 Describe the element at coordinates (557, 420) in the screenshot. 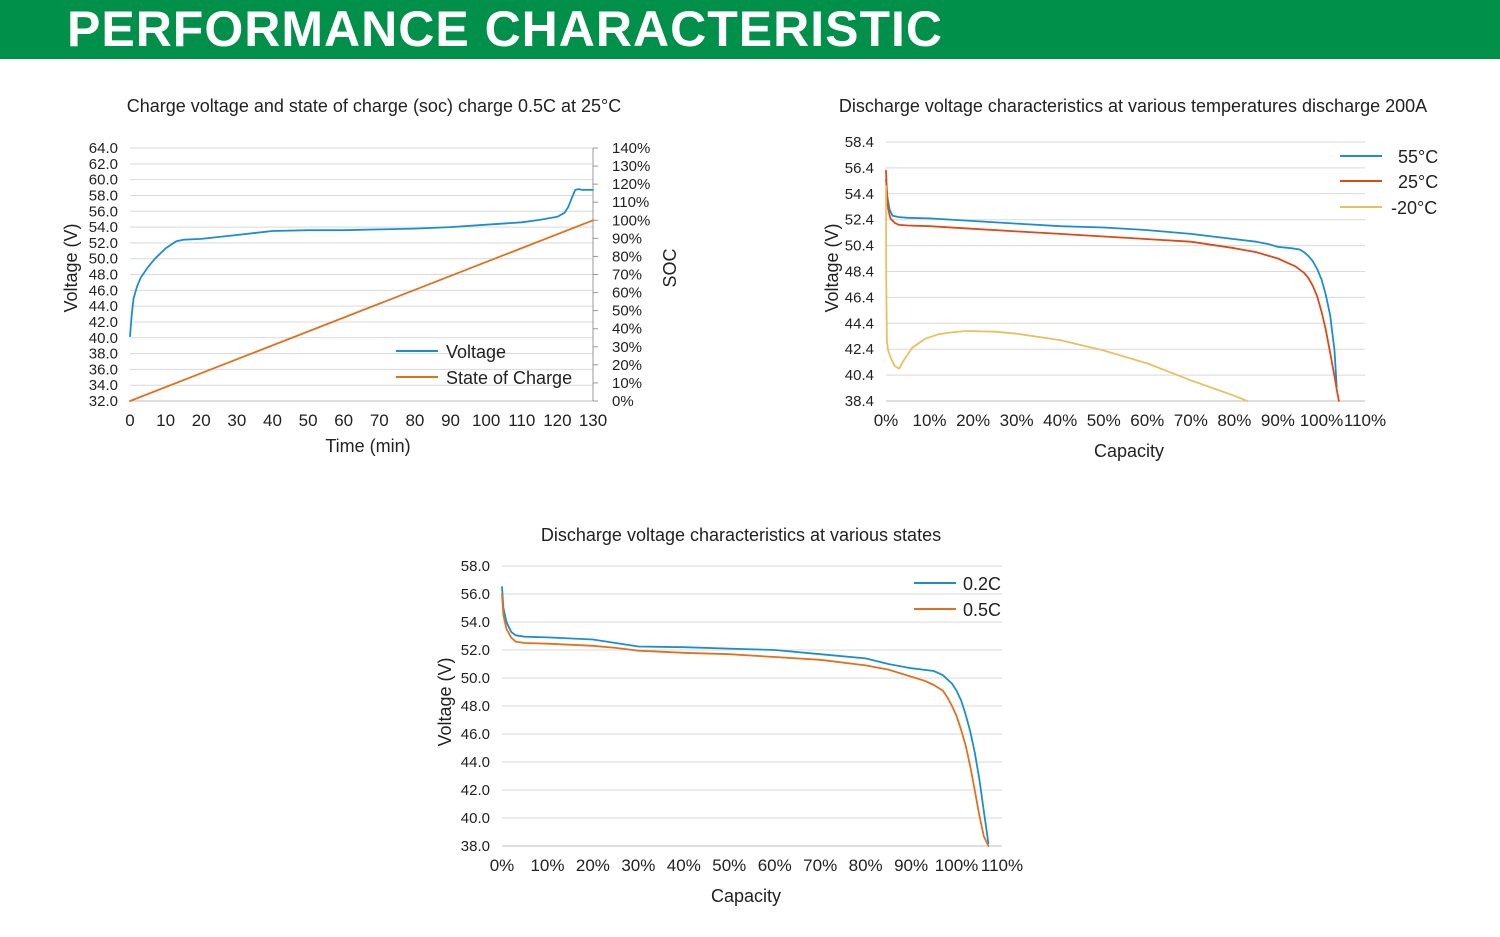

I see `x-tick-label: 120` at that location.